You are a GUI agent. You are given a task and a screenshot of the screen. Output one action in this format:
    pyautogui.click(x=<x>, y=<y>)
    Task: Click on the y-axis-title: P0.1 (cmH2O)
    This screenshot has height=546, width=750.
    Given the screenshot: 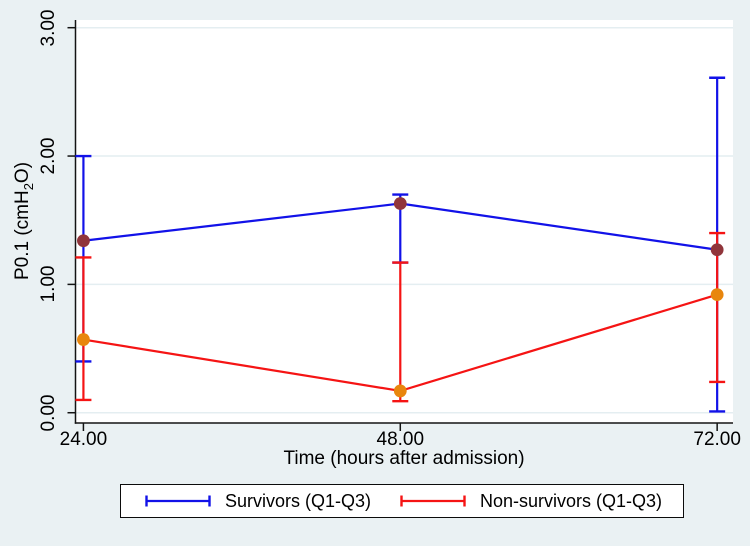 What is the action you would take?
    pyautogui.click(x=24, y=221)
    